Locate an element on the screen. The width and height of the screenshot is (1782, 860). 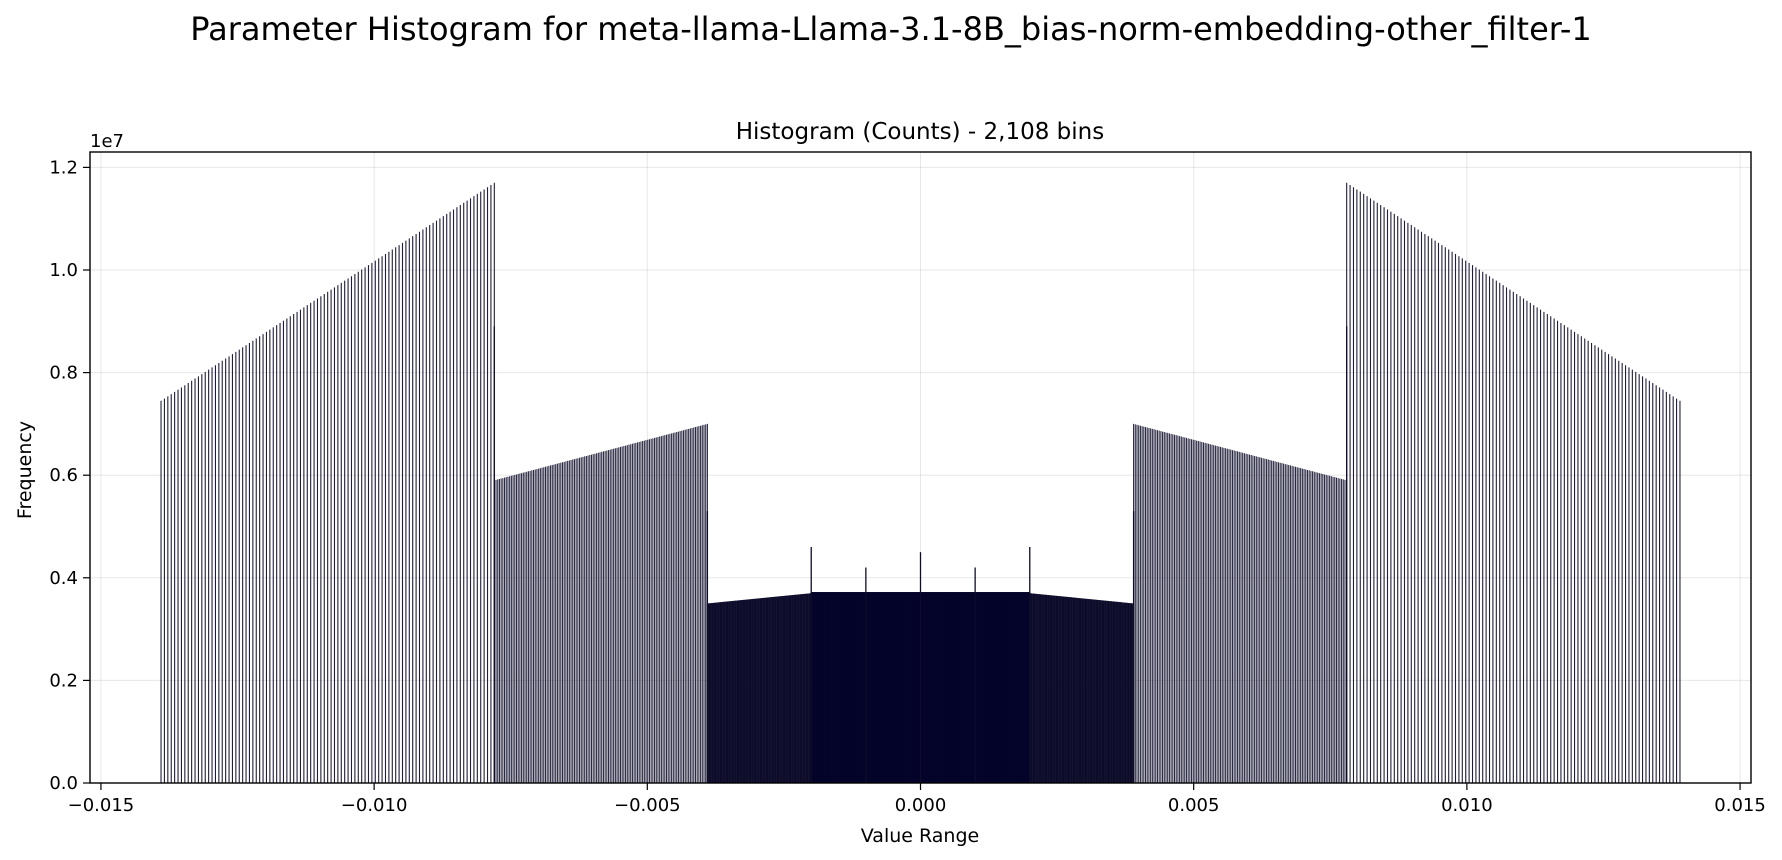
y-tick-label: 0.8 is located at coordinates (63, 373).